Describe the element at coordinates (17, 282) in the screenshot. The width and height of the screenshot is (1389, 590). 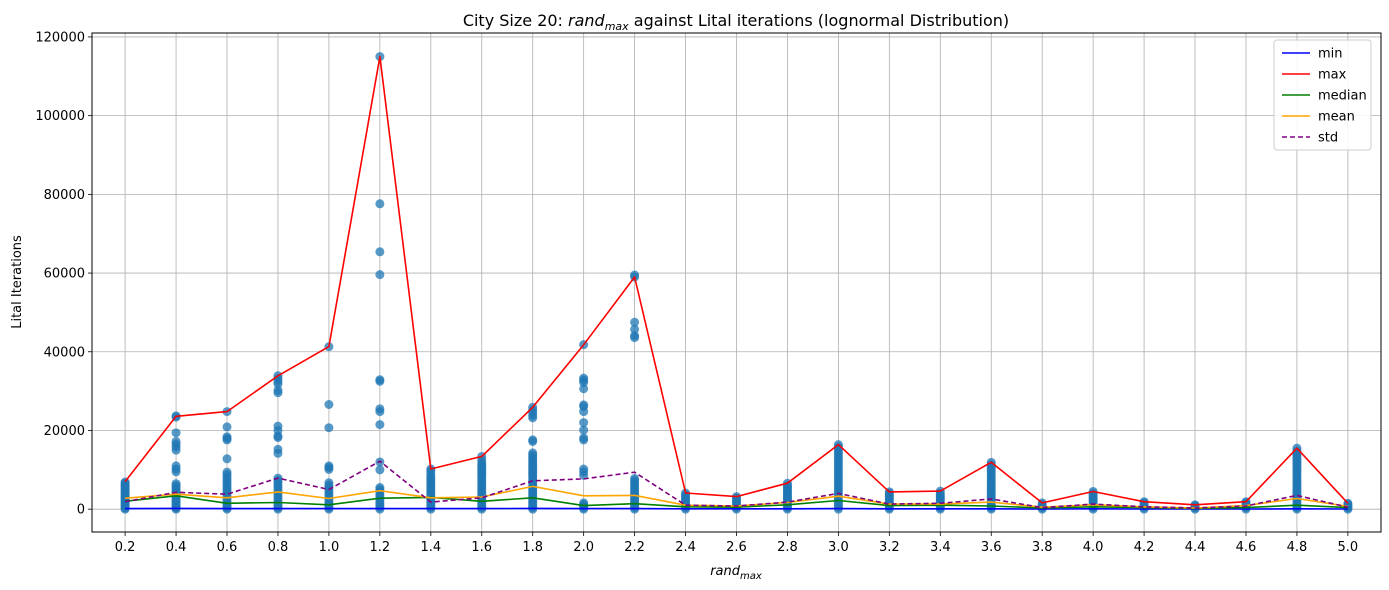
I see `y-axis-label: Lital Iterations` at that location.